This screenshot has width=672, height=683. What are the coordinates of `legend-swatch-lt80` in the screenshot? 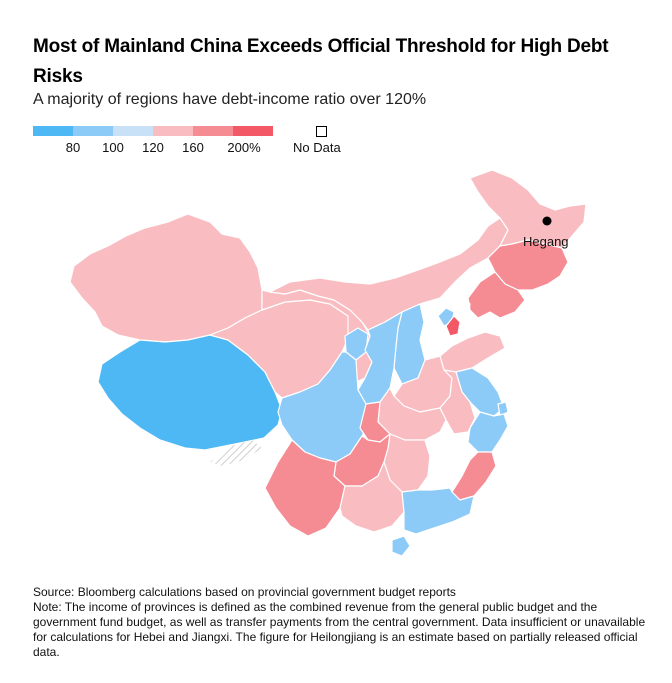 It's located at (53, 131).